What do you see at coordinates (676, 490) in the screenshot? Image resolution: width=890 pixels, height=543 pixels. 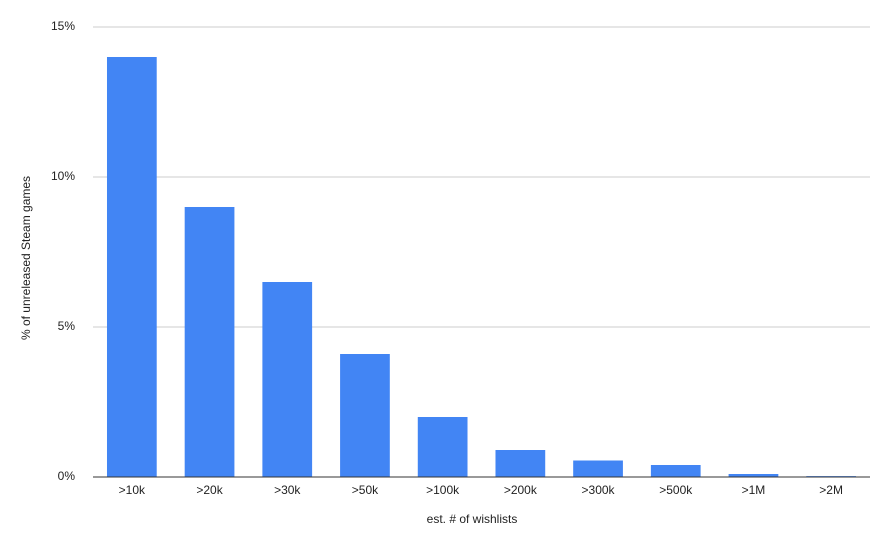 I see `x-tick-label: >500k` at bounding box center [676, 490].